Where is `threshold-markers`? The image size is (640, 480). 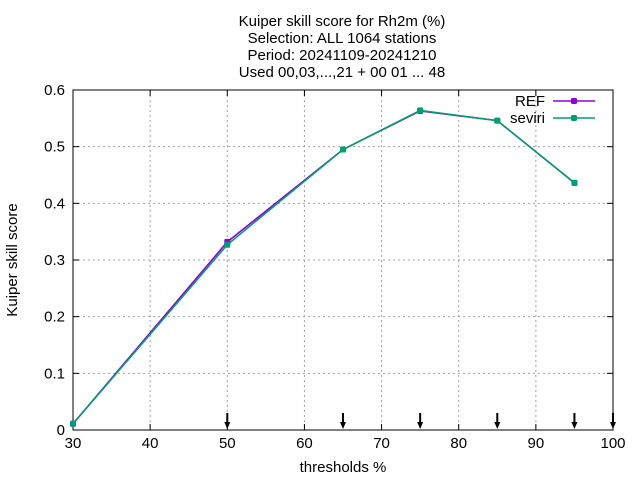
threshold-markers is located at coordinates (420, 421).